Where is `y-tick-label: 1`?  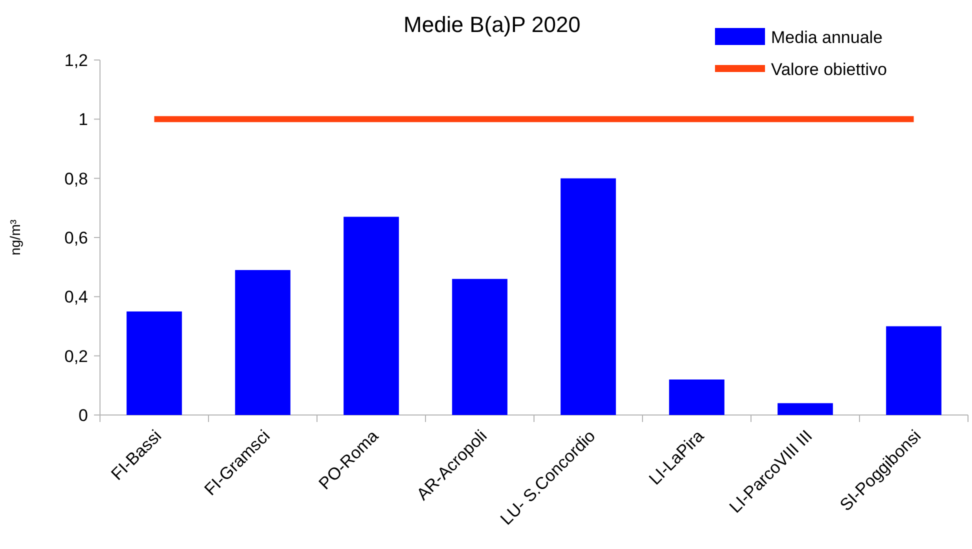
y-tick-label: 1 is located at coordinates (83, 120).